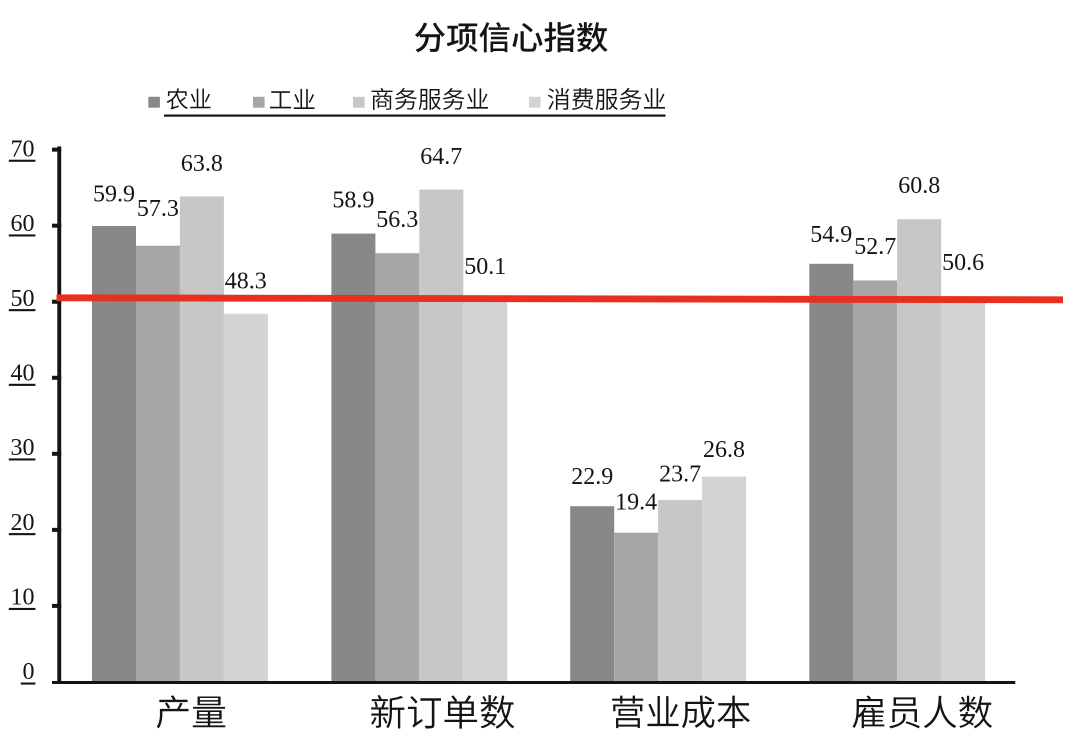 This screenshot has height=750, width=1080. I want to click on svg-text: 30, so click(23, 448).